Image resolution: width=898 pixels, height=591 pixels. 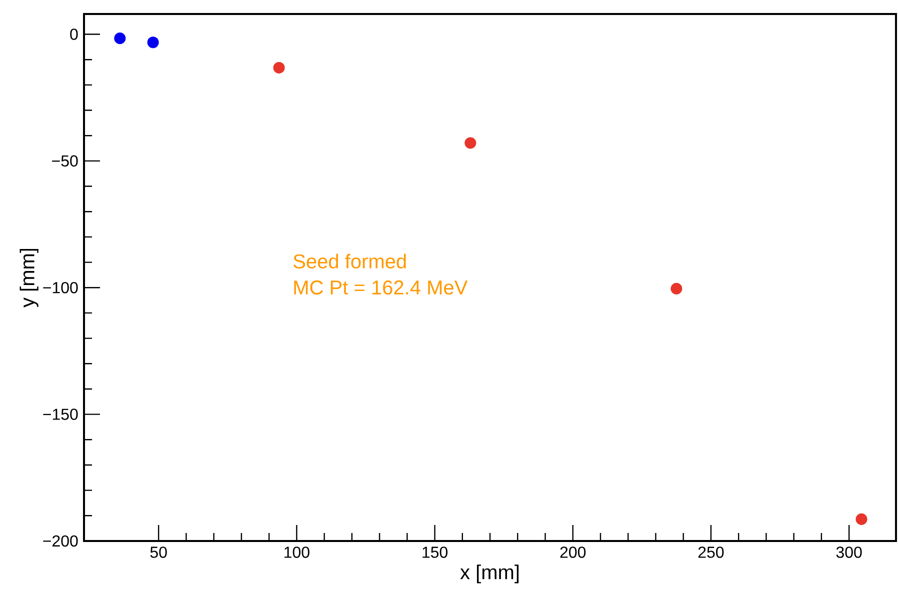 I want to click on annotation: Seed formed, so click(x=350, y=261).